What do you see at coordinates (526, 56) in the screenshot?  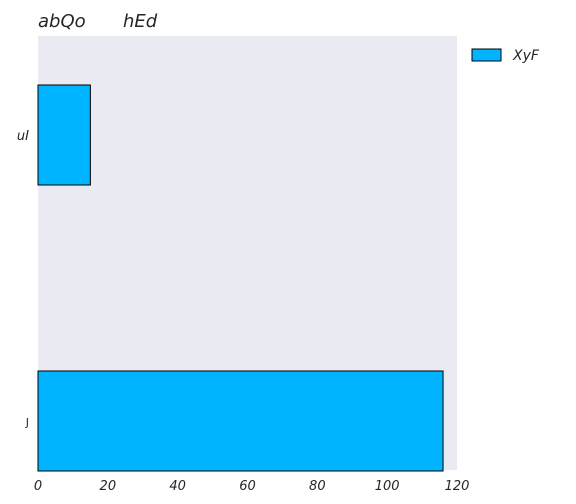 I see `legend-label-xyf: XyF` at bounding box center [526, 56].